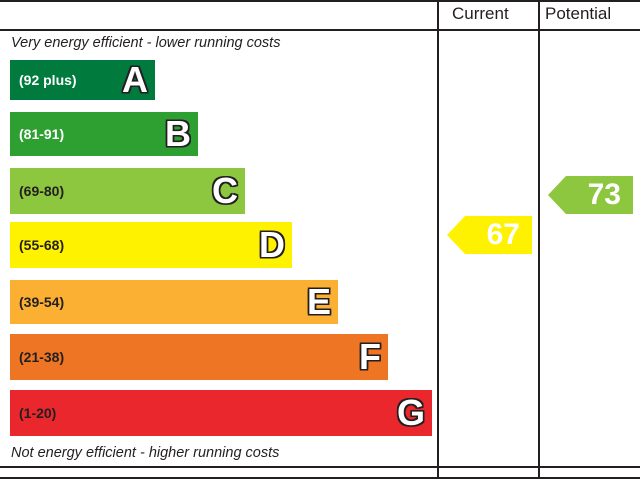 This screenshot has width=640, height=479. What do you see at coordinates (127, 191) in the screenshot?
I see `band-row-c: (69-80) C` at bounding box center [127, 191].